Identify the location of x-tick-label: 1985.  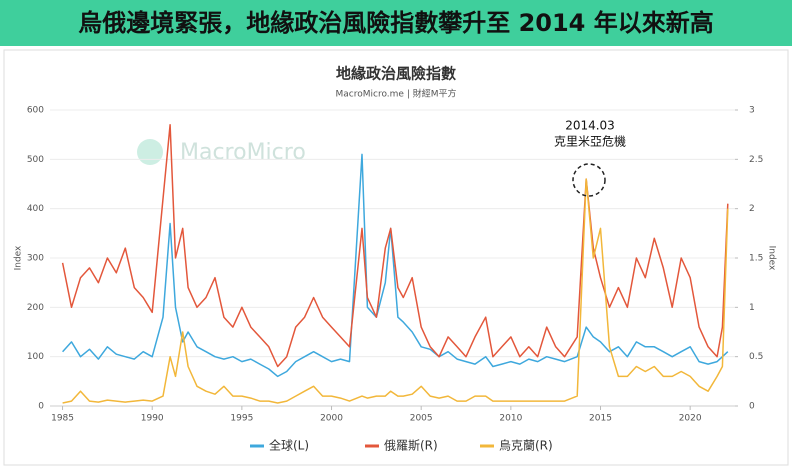
(62, 419).